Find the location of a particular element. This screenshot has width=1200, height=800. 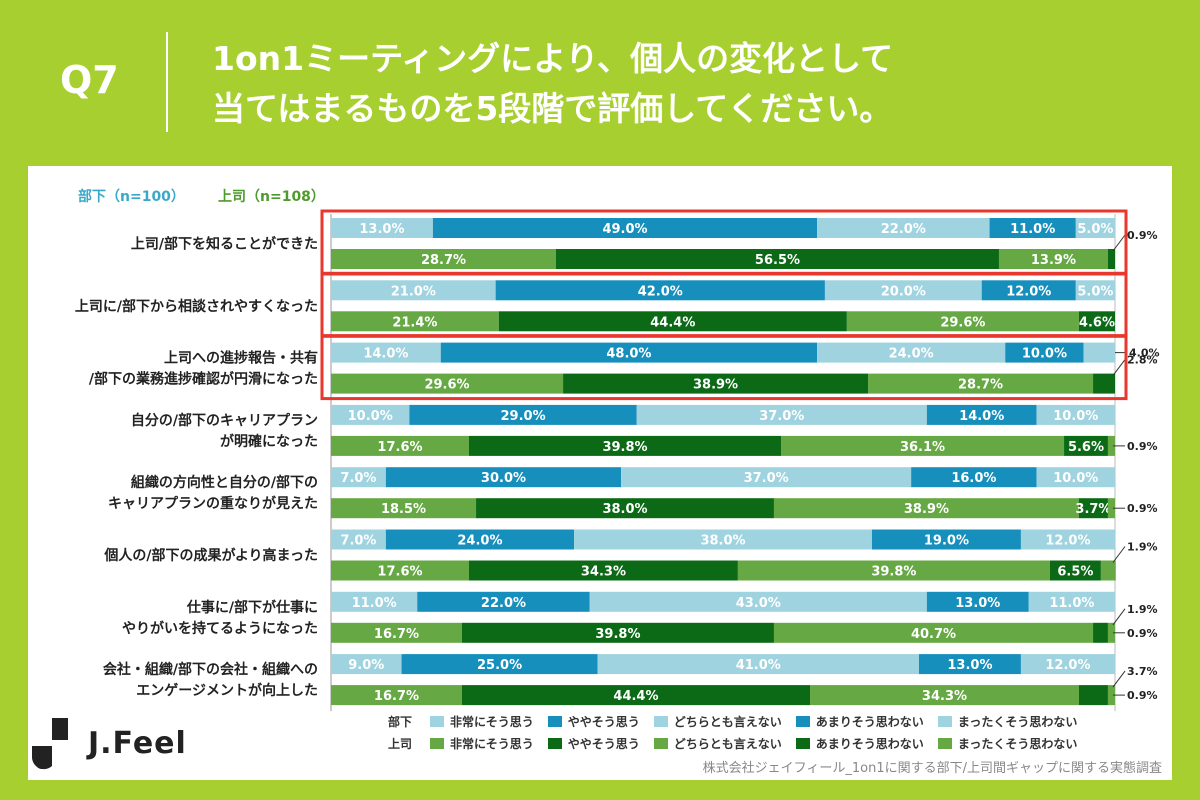

boss-data-label: 16.7% is located at coordinates (396, 634).